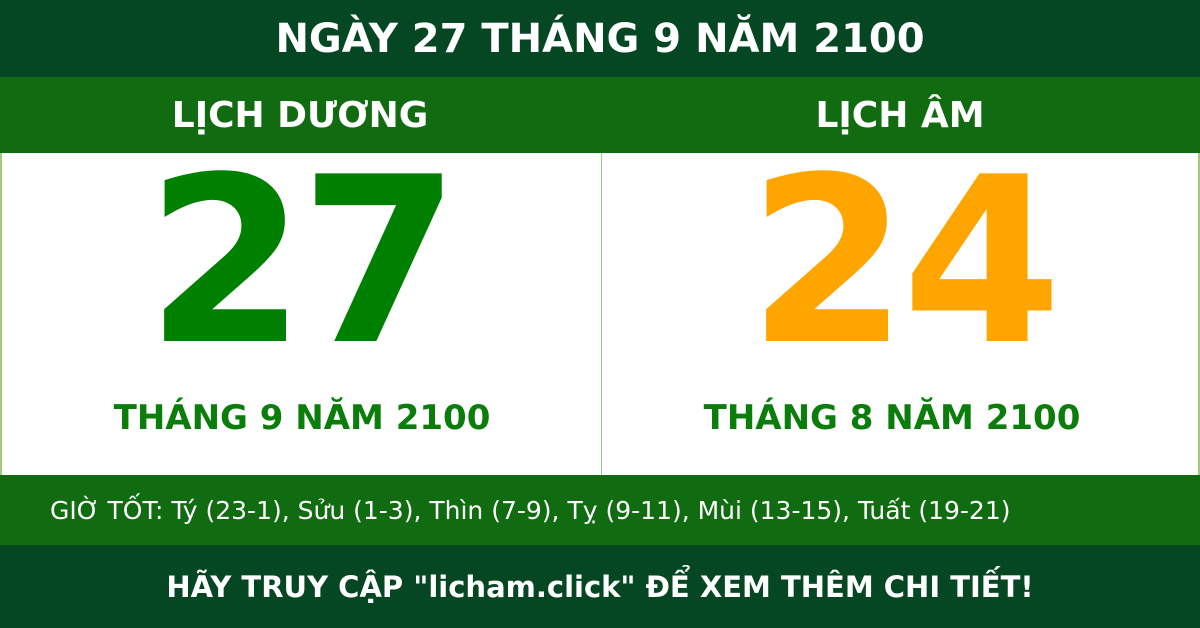  I want to click on lunar-month-year: THÁNG 8 NĂM 2100, so click(892, 418).